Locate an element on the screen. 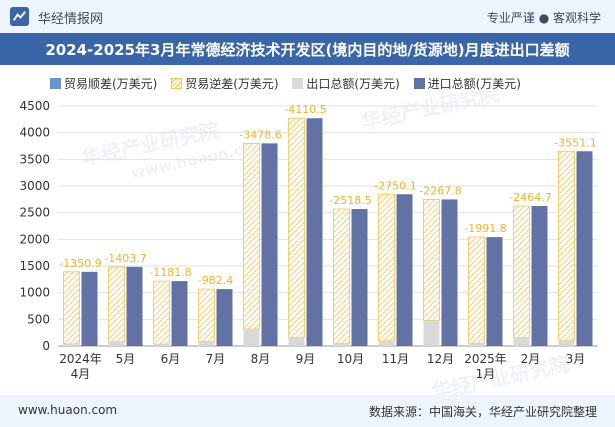  legend-item-deficit: 贸易逆差(万美元) is located at coordinates (225, 83).